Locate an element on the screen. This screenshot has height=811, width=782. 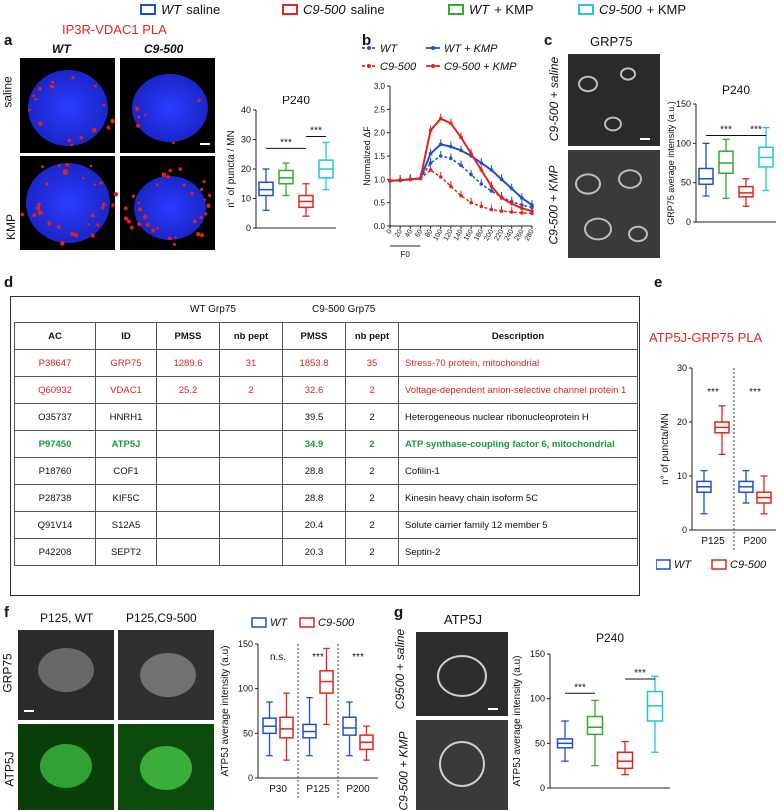
table-cell: 39.5 is located at coordinates (314, 417).